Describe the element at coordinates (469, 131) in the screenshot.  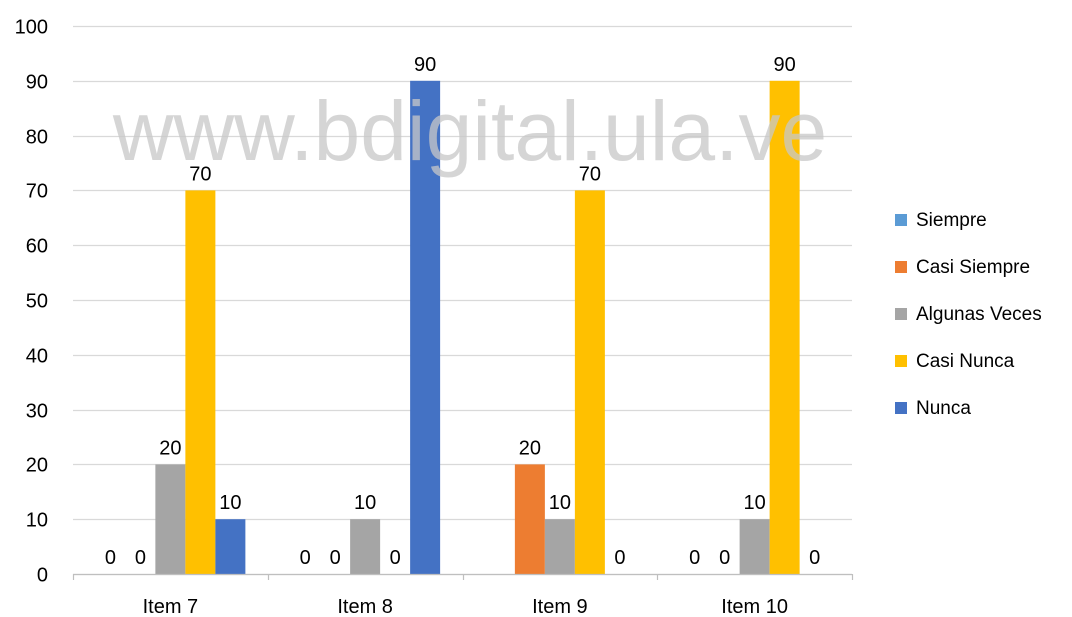
I see `watermark-text: www.bdigital.ula.ve` at that location.